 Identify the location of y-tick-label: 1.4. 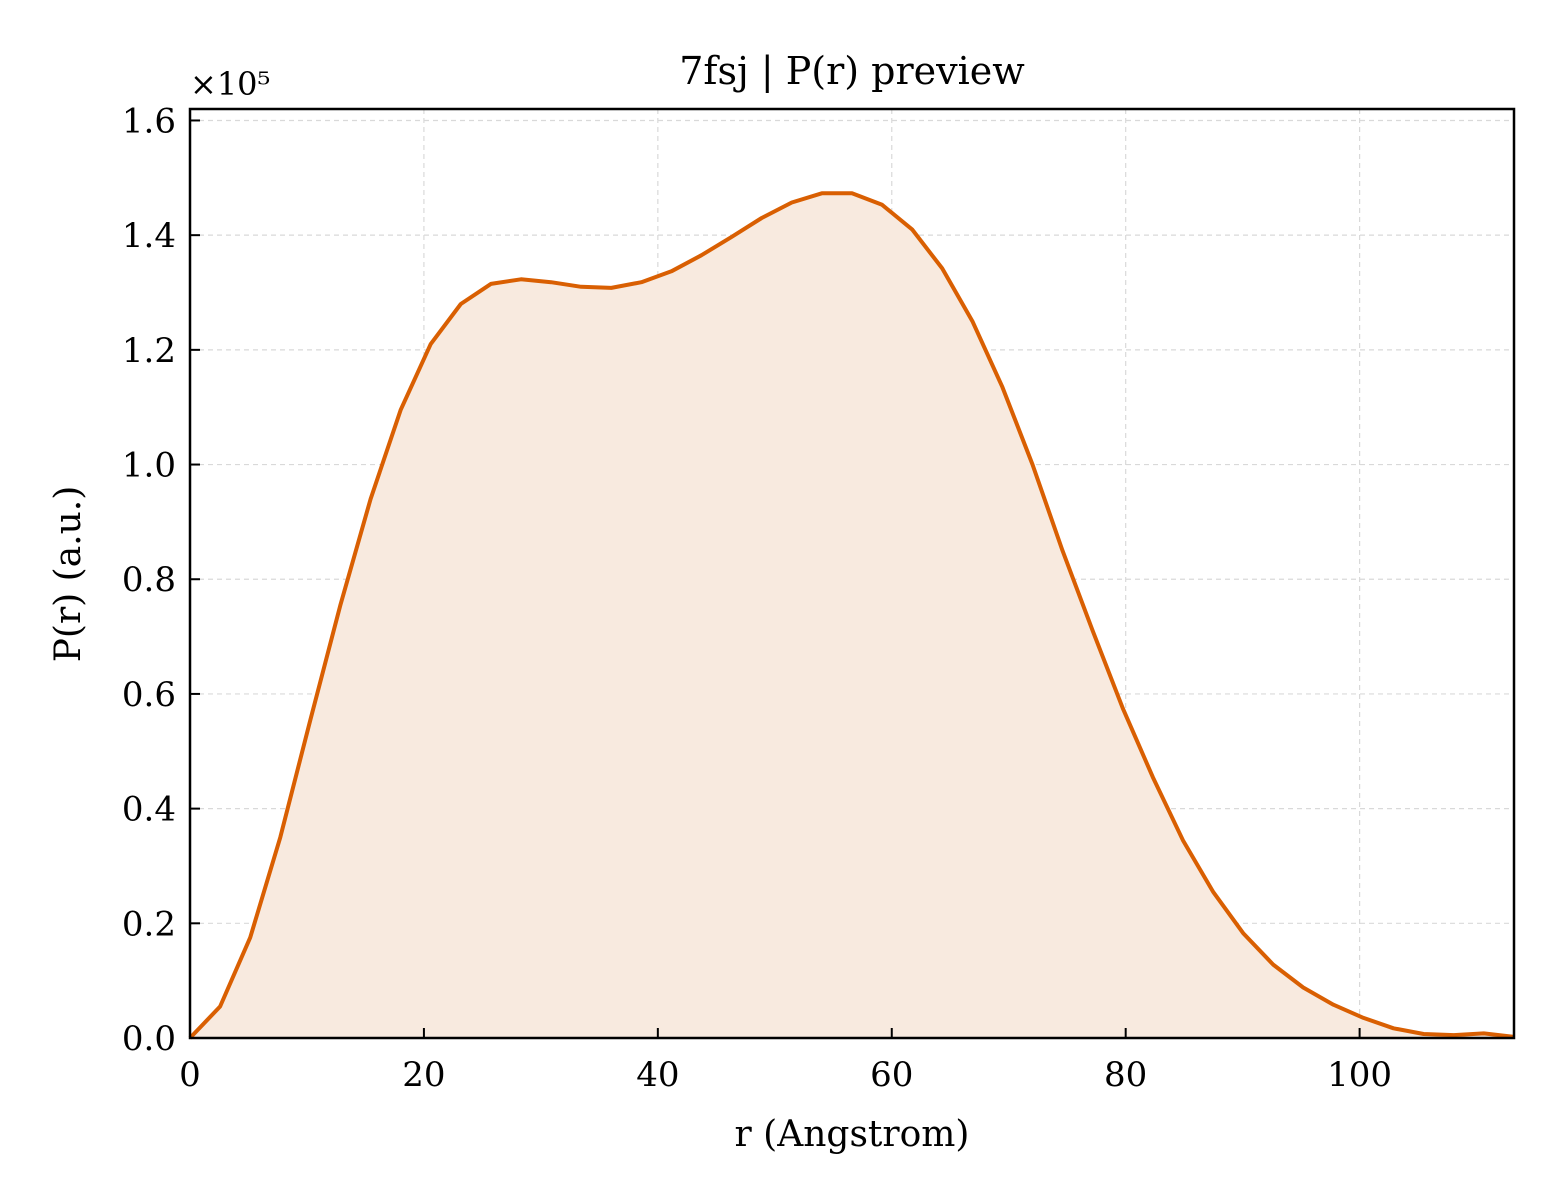
(149, 236).